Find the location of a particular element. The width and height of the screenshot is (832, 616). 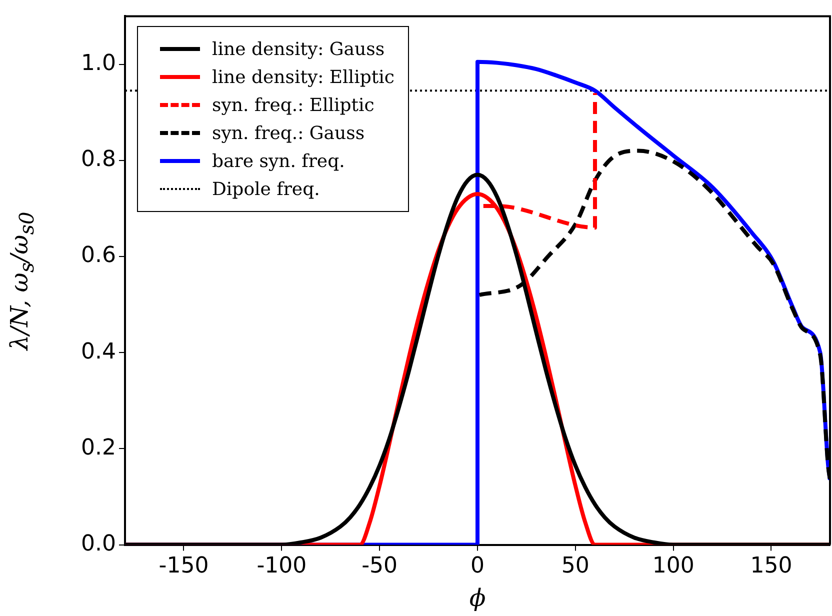

x-tick-label: -150 is located at coordinates (183, 566).